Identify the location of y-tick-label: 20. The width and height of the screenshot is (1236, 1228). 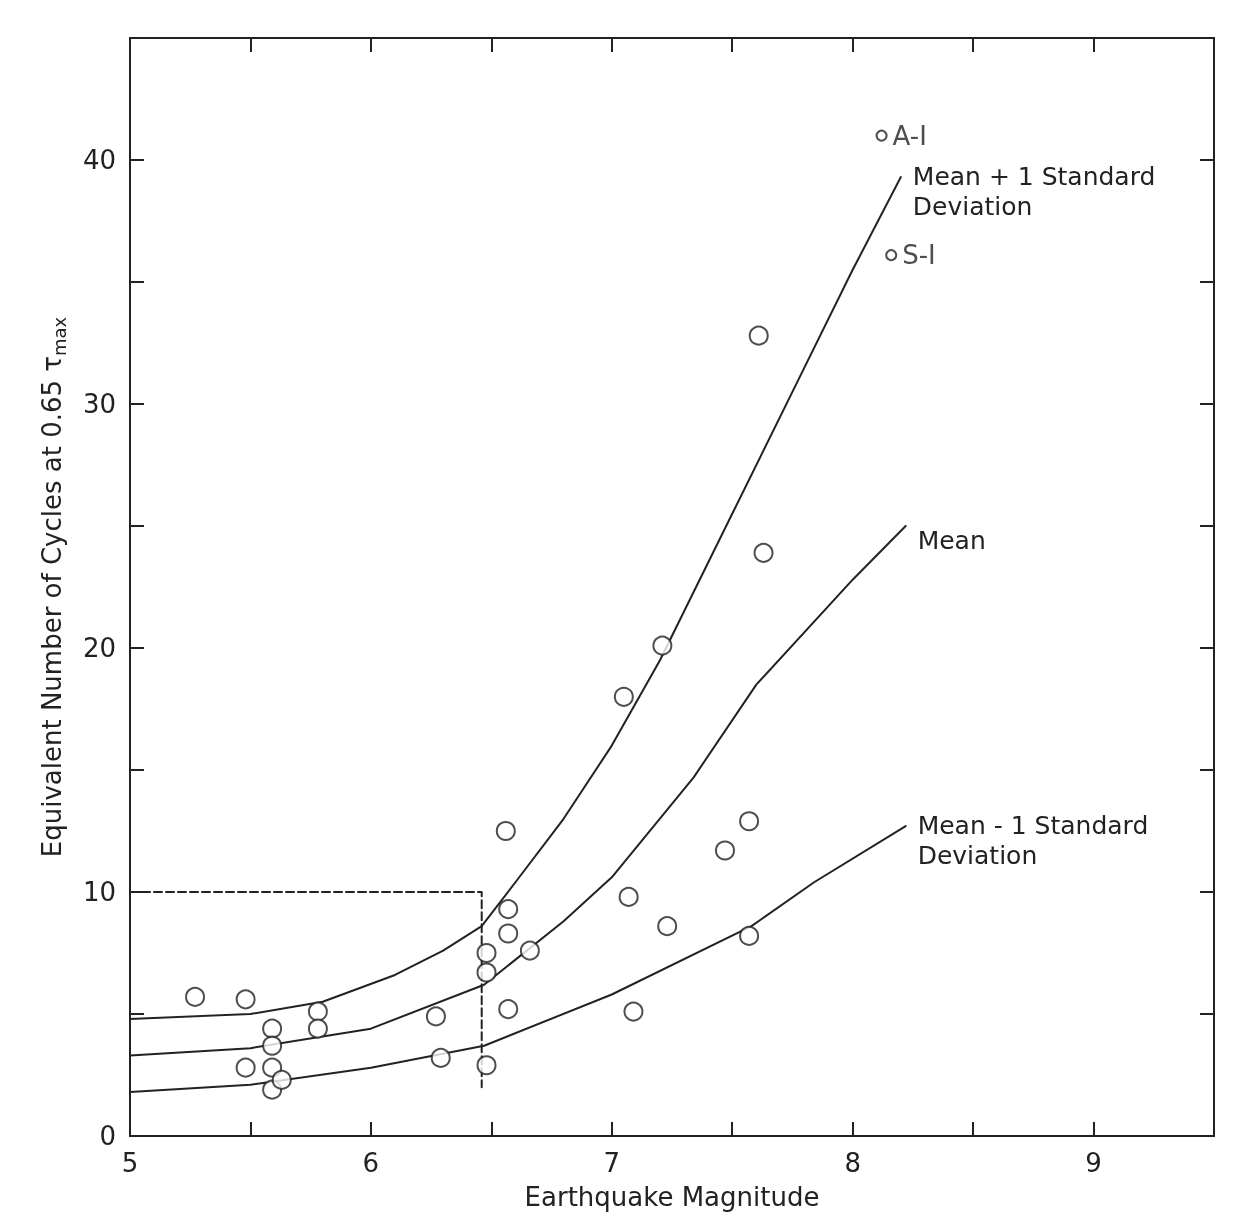
(99, 648).